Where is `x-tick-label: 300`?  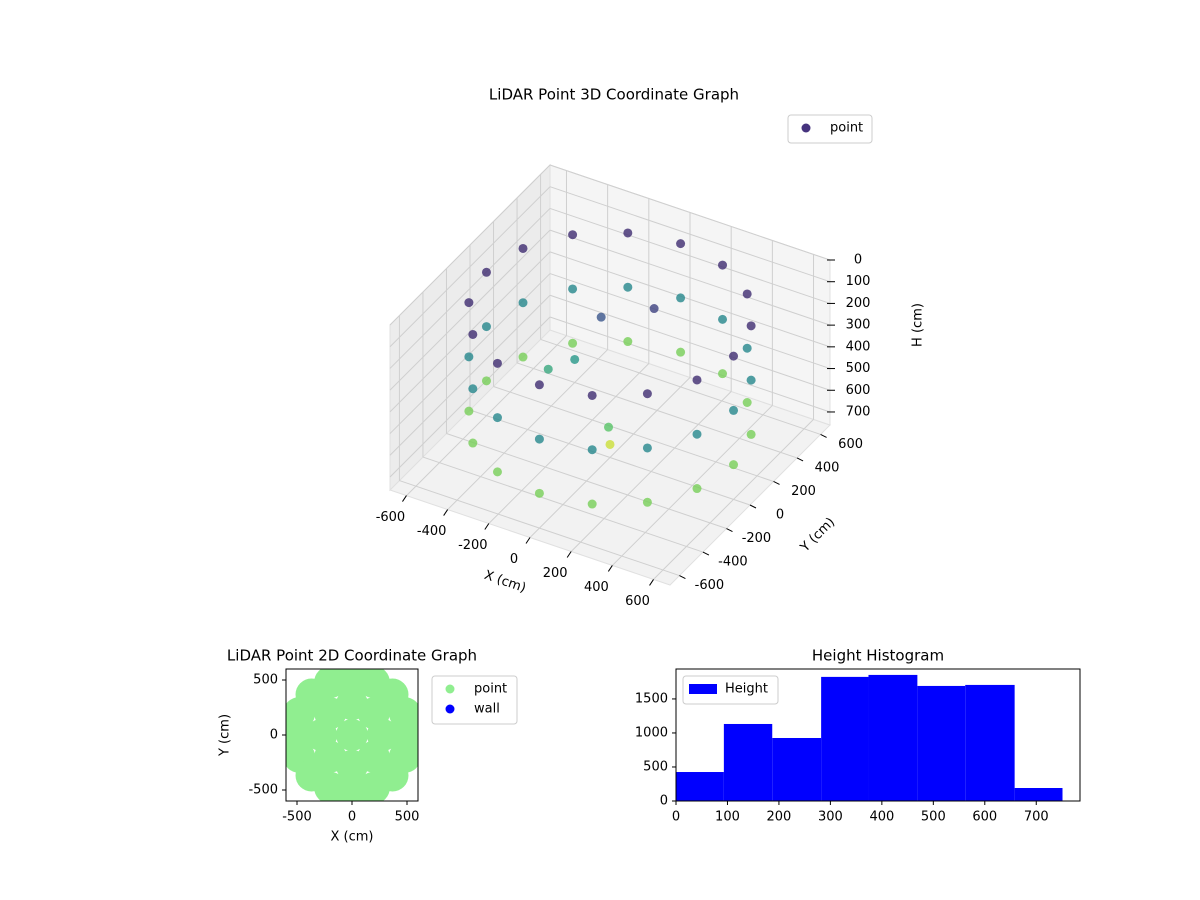
x-tick-label: 300 is located at coordinates (830, 817).